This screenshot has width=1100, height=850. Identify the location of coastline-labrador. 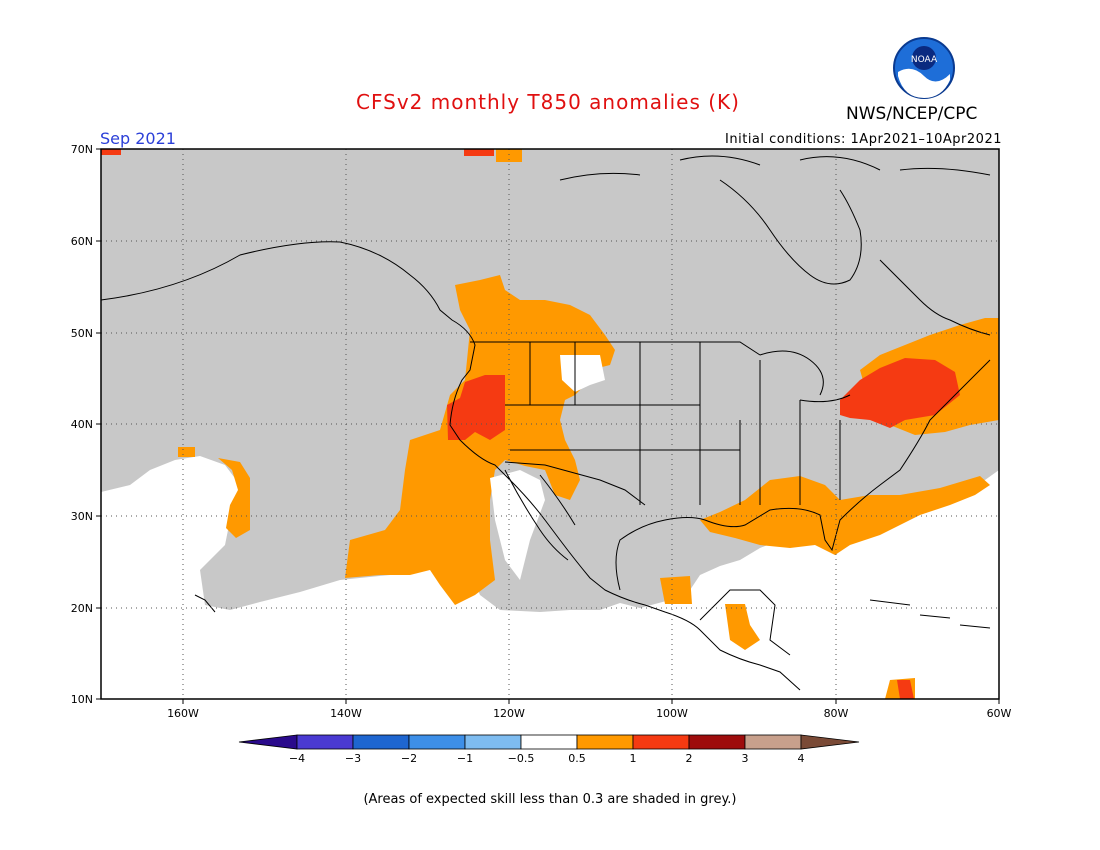
(935, 297).